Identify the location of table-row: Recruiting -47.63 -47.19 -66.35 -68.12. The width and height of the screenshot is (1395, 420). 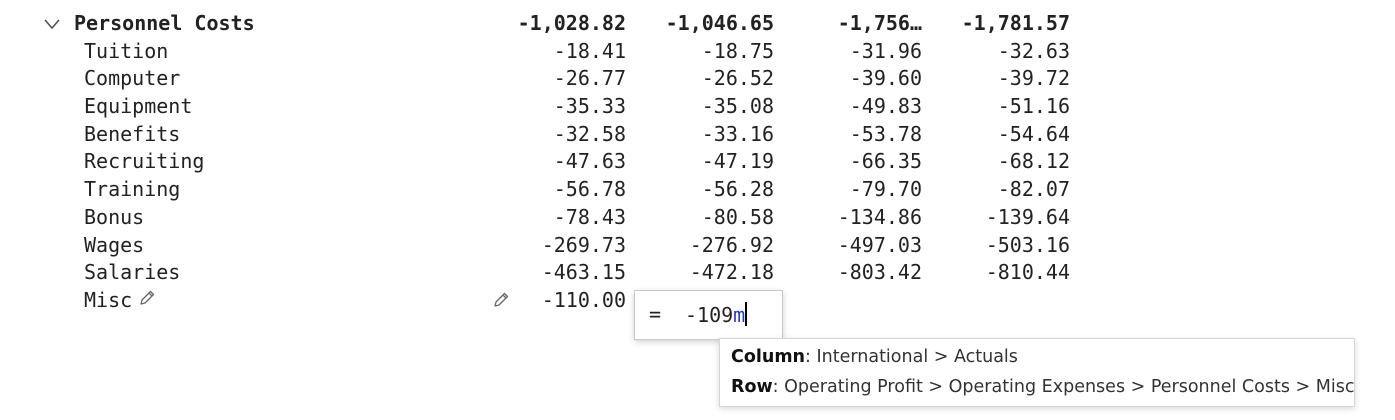
(560, 162).